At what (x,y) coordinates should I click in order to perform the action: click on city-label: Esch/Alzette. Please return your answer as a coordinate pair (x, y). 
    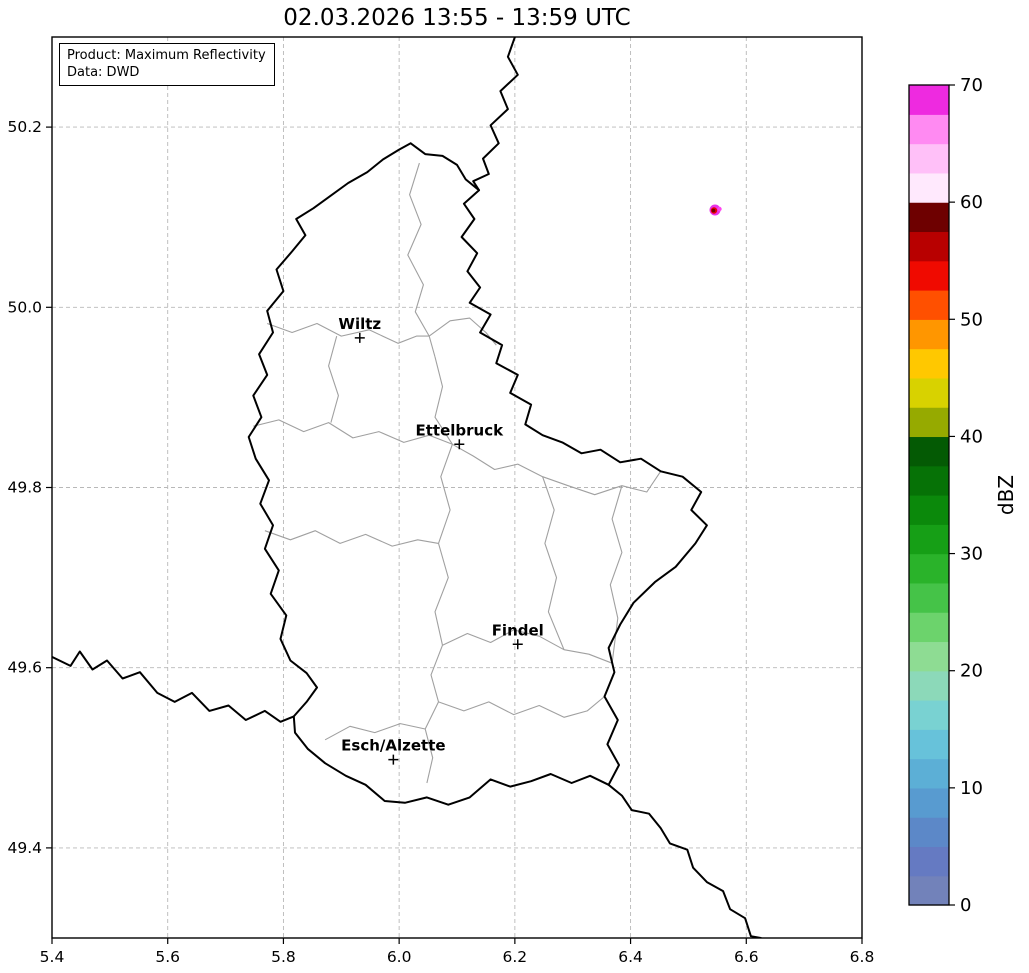
    Looking at the image, I should click on (393, 746).